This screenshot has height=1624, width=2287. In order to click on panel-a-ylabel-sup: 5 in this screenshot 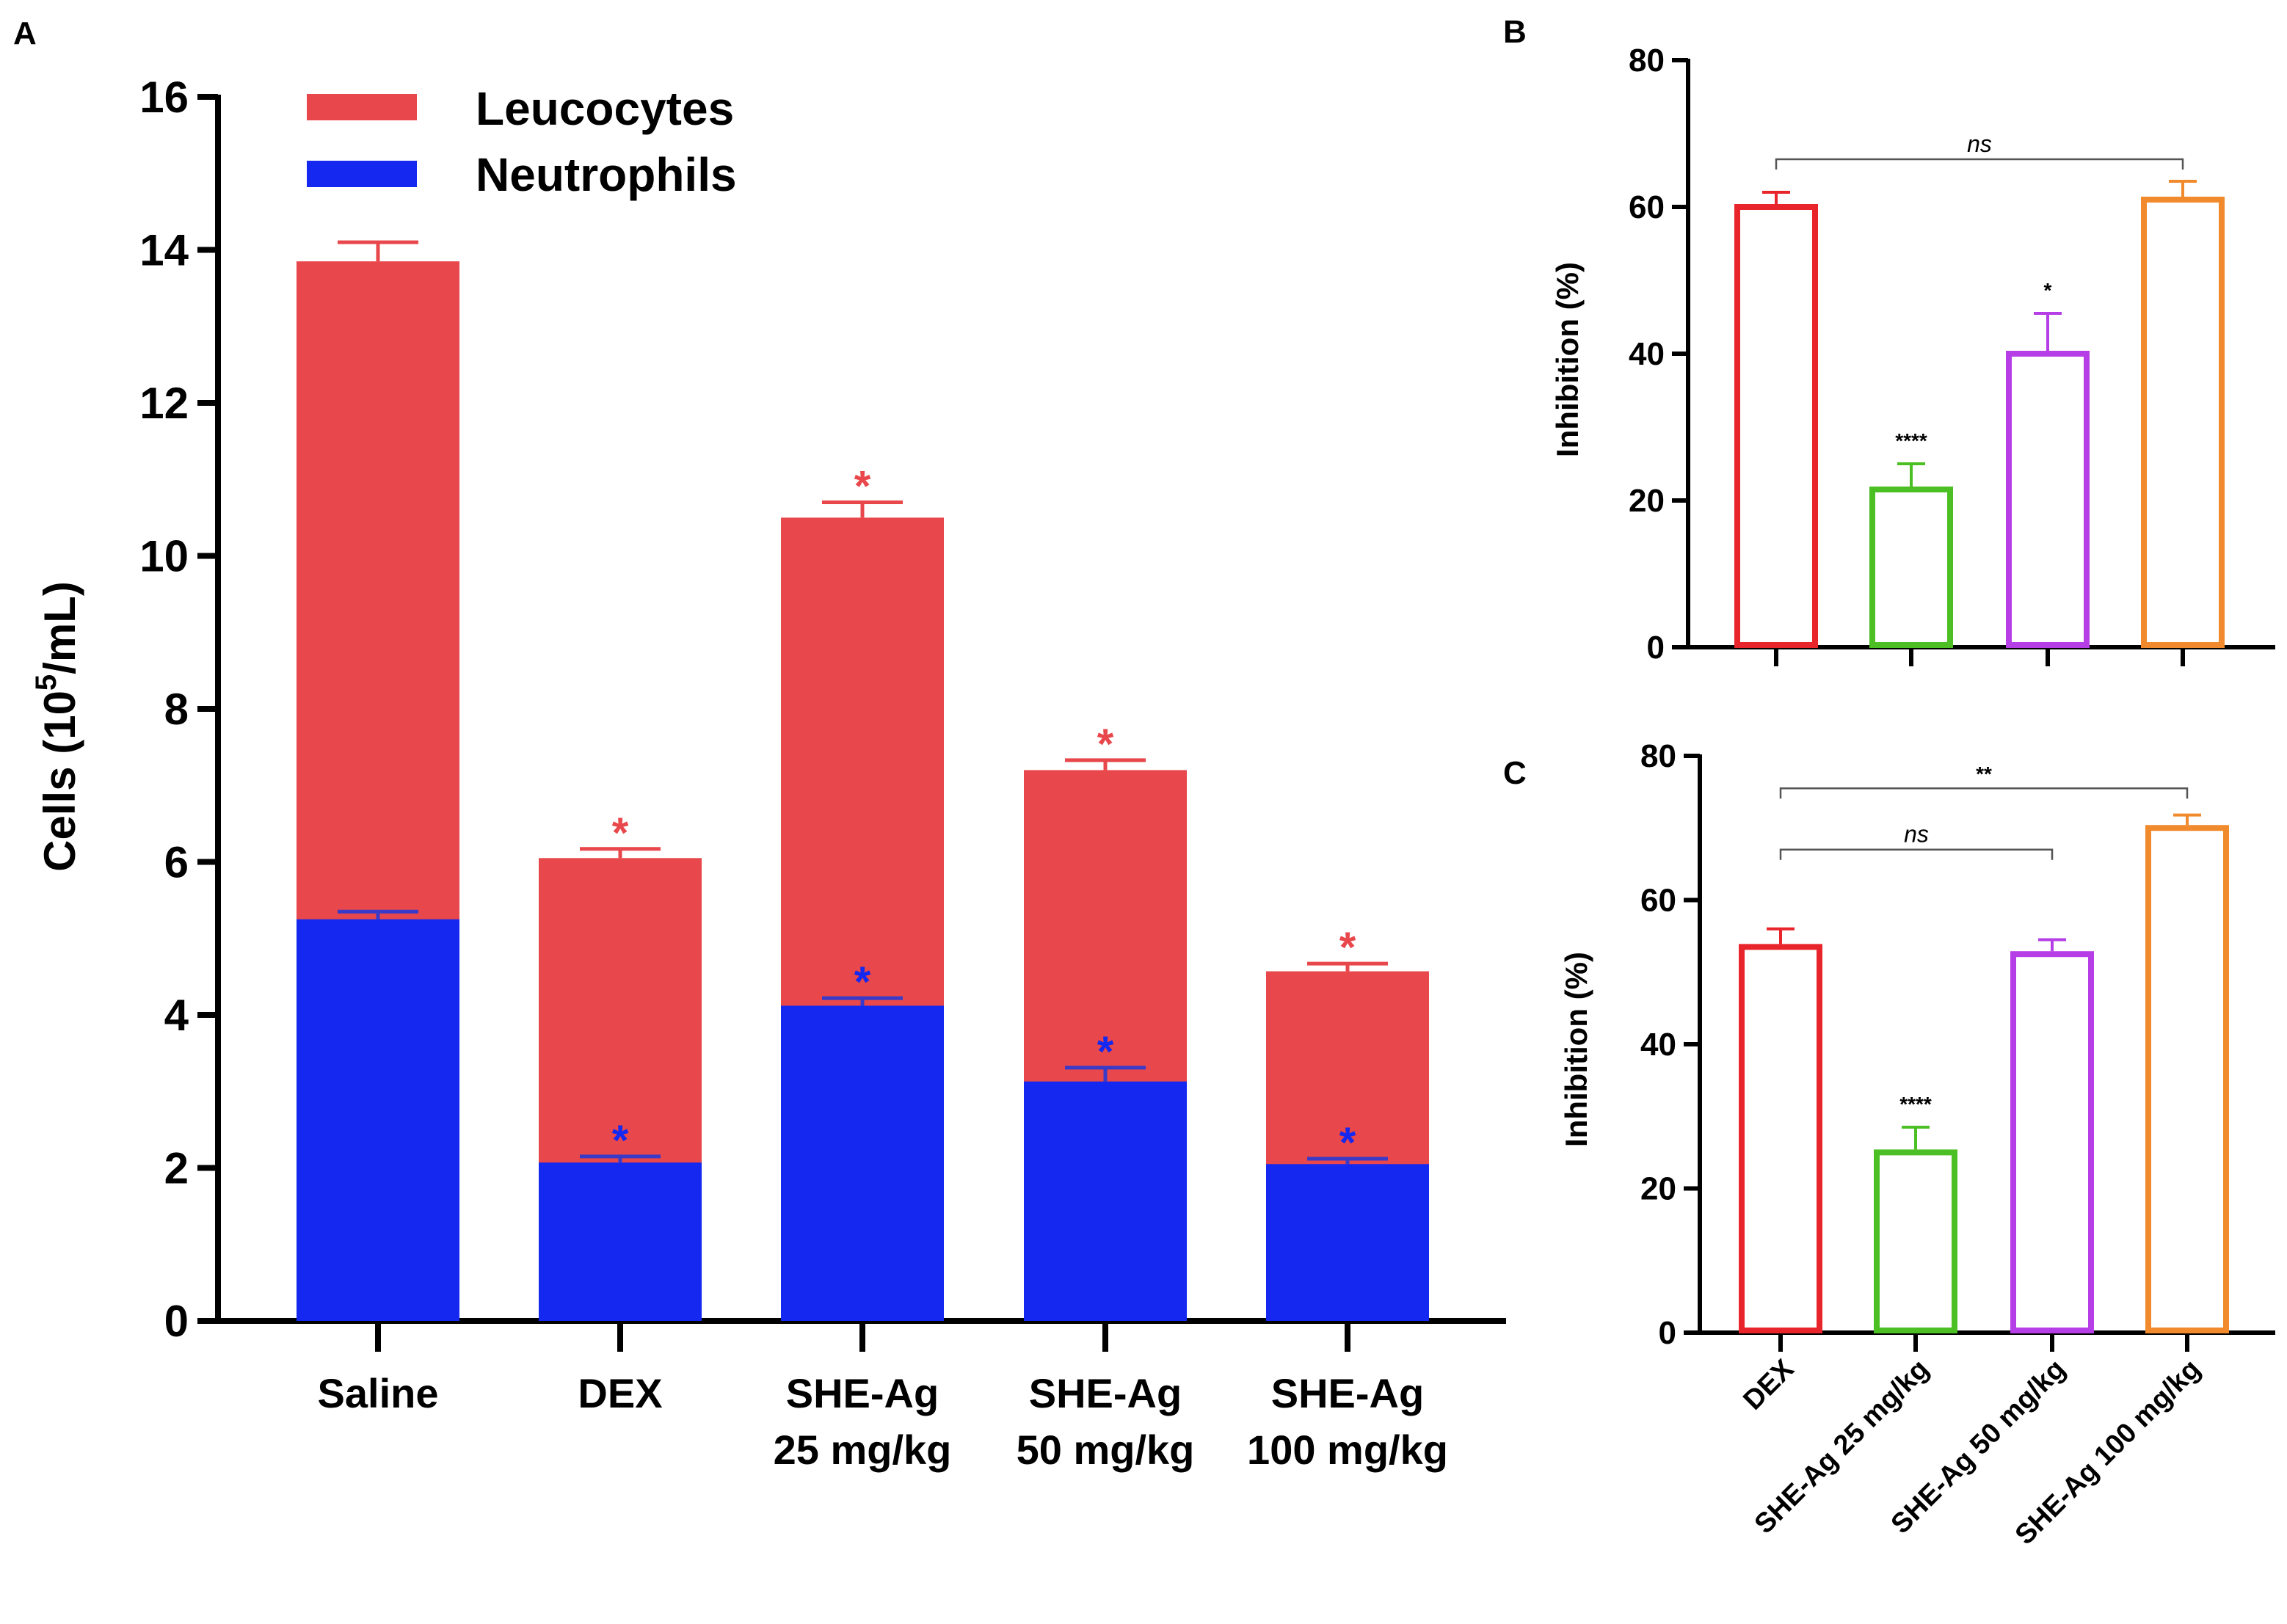, I will do `click(46, 682)`.